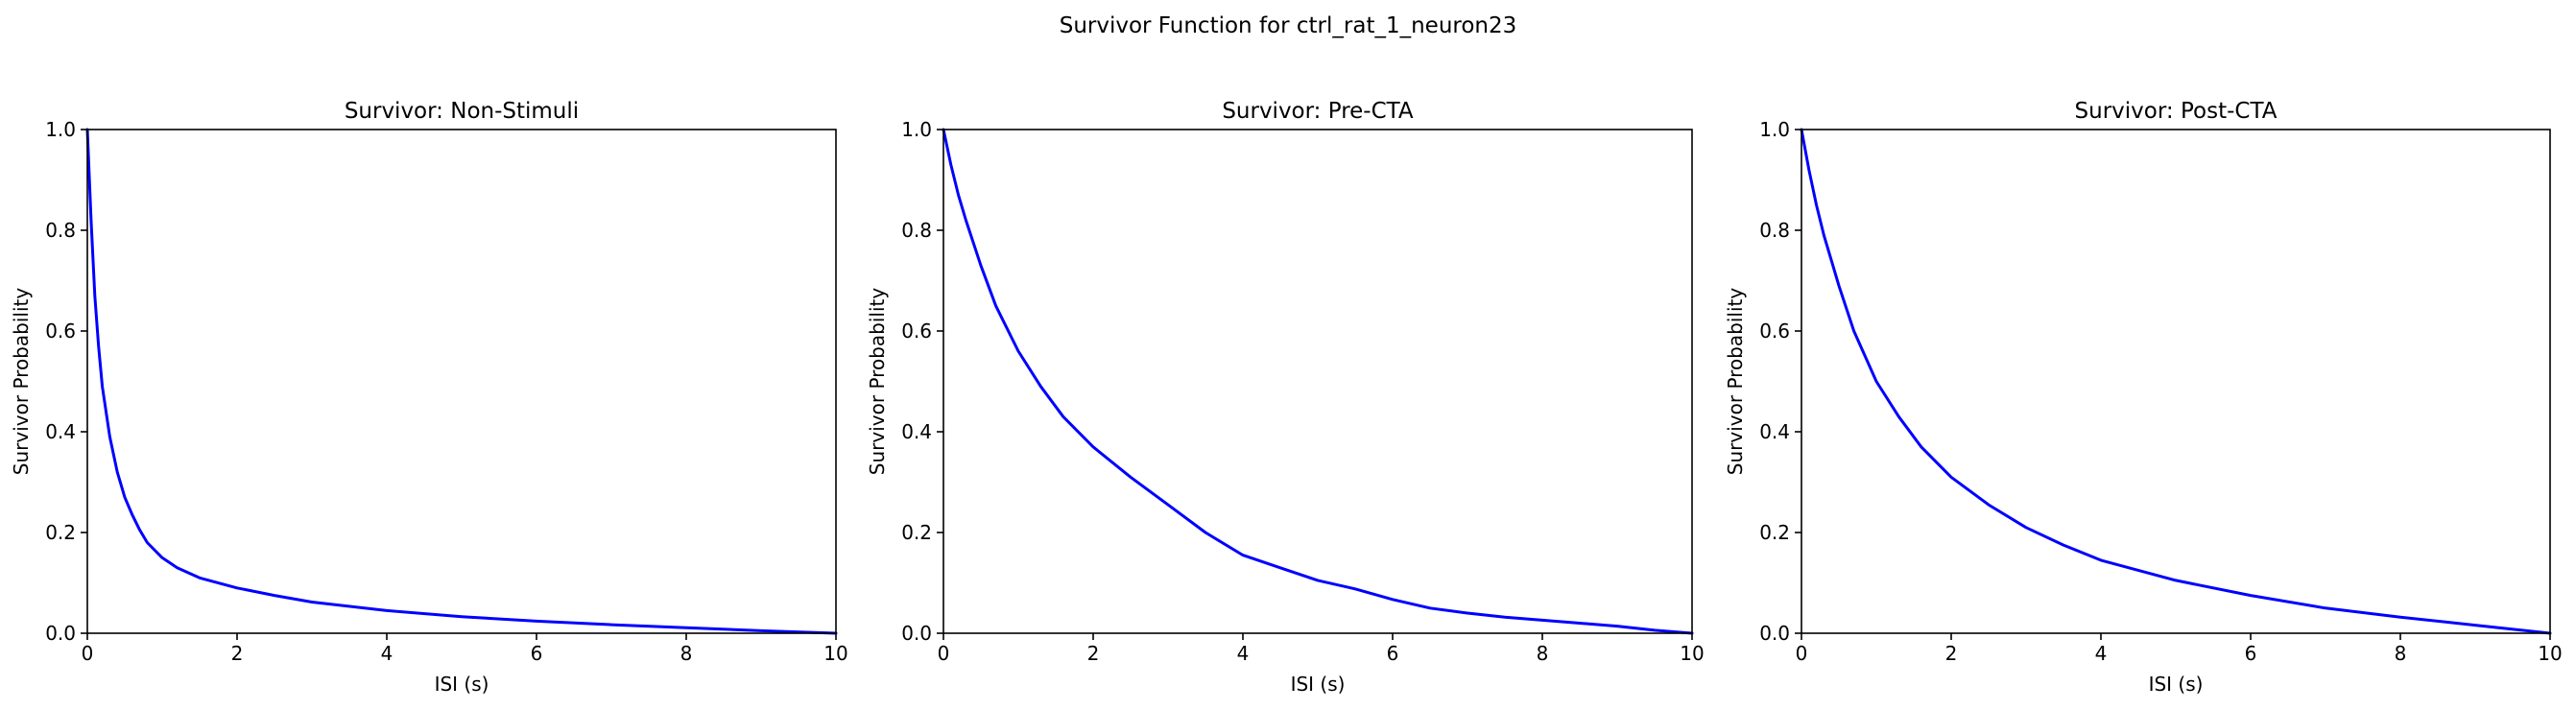 The image size is (2576, 710). Describe the element at coordinates (2176, 111) in the screenshot. I see `subplot-title: Survivor: Post-CTA` at that location.